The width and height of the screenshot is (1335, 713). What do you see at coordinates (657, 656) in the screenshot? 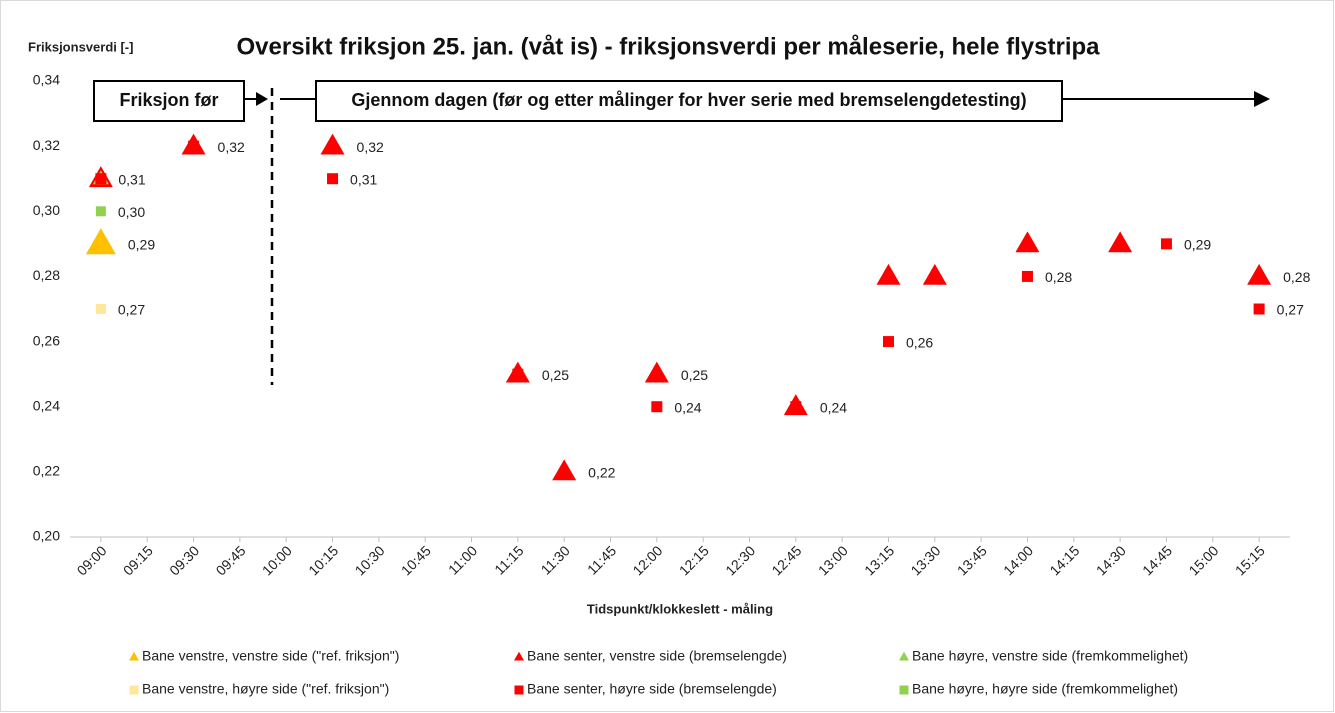
I see `legend-label: Bane senter, venstre side (bremselengde)` at bounding box center [657, 656].